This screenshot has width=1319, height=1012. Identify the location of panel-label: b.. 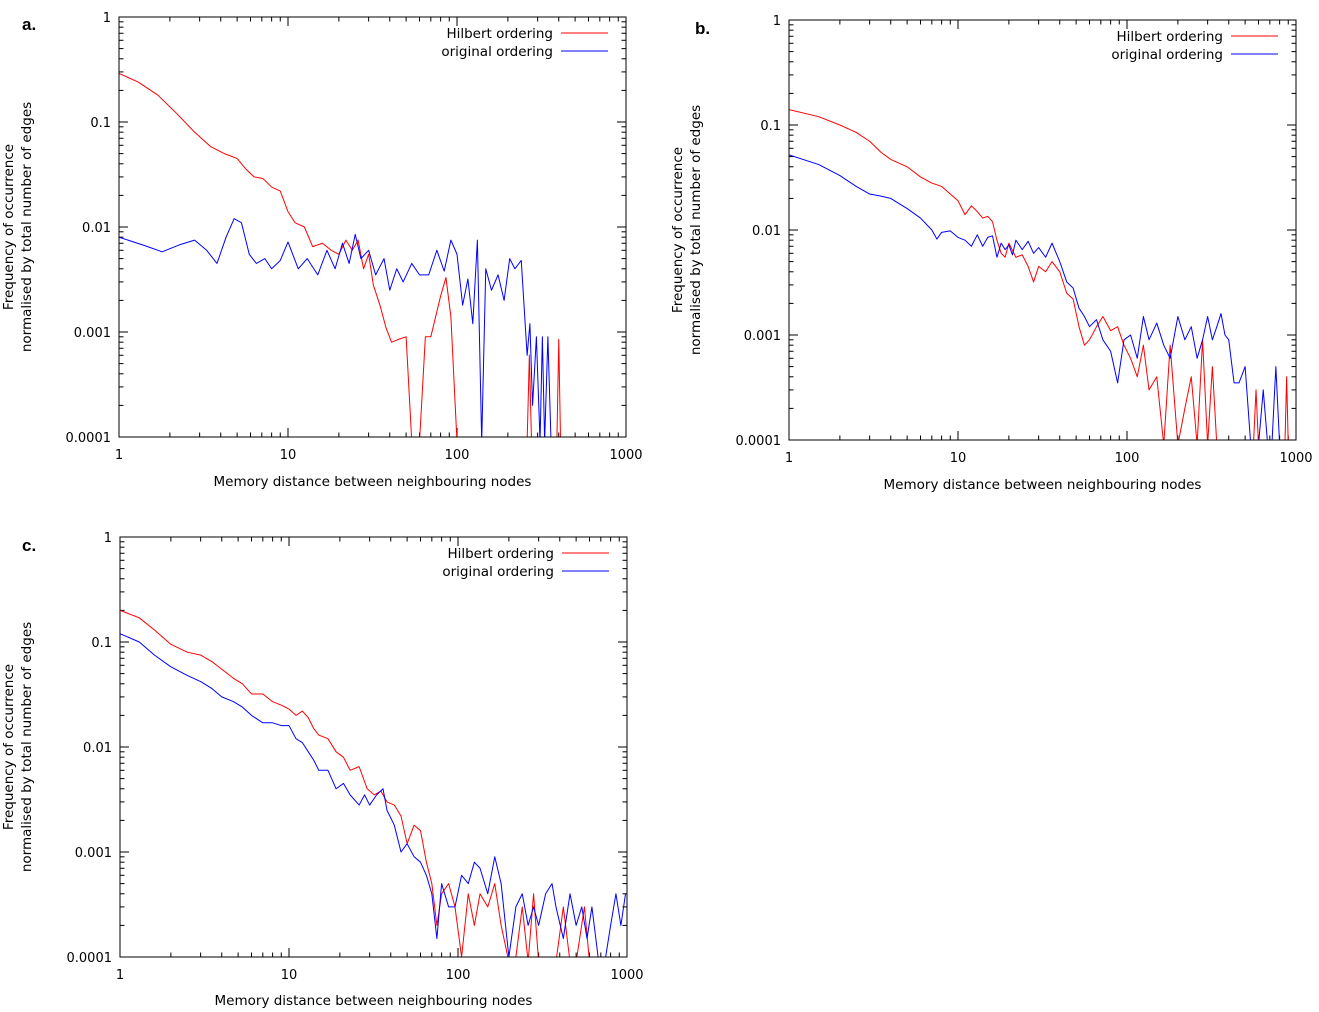
(702, 28).